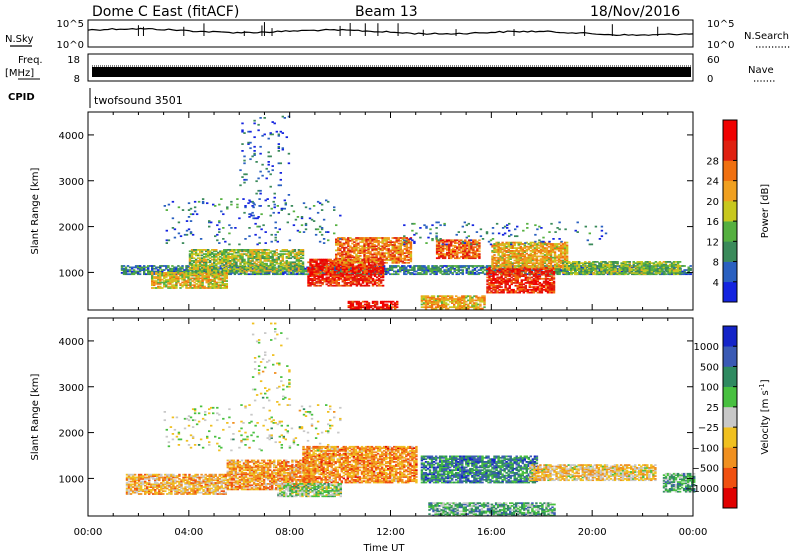 This screenshot has height=554, width=800. I want to click on station-title: Dome C East (fitACF), so click(165, 12).